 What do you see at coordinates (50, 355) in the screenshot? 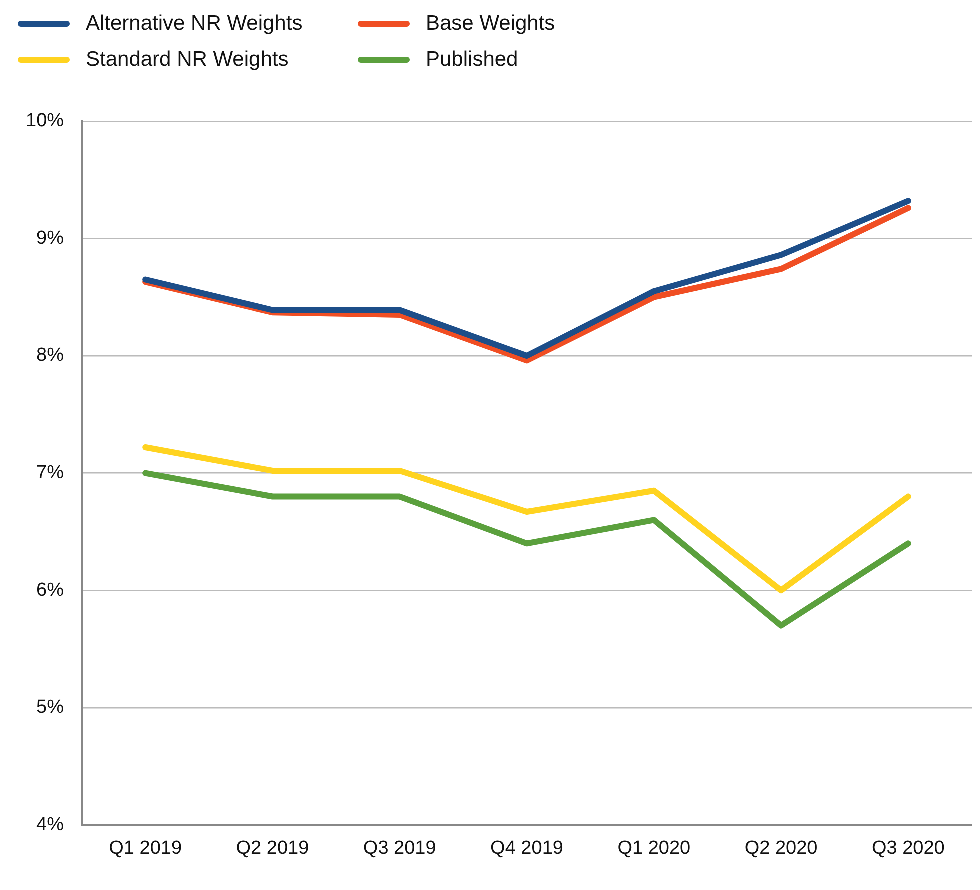
I see `y-tick-label: 8%` at bounding box center [50, 355].